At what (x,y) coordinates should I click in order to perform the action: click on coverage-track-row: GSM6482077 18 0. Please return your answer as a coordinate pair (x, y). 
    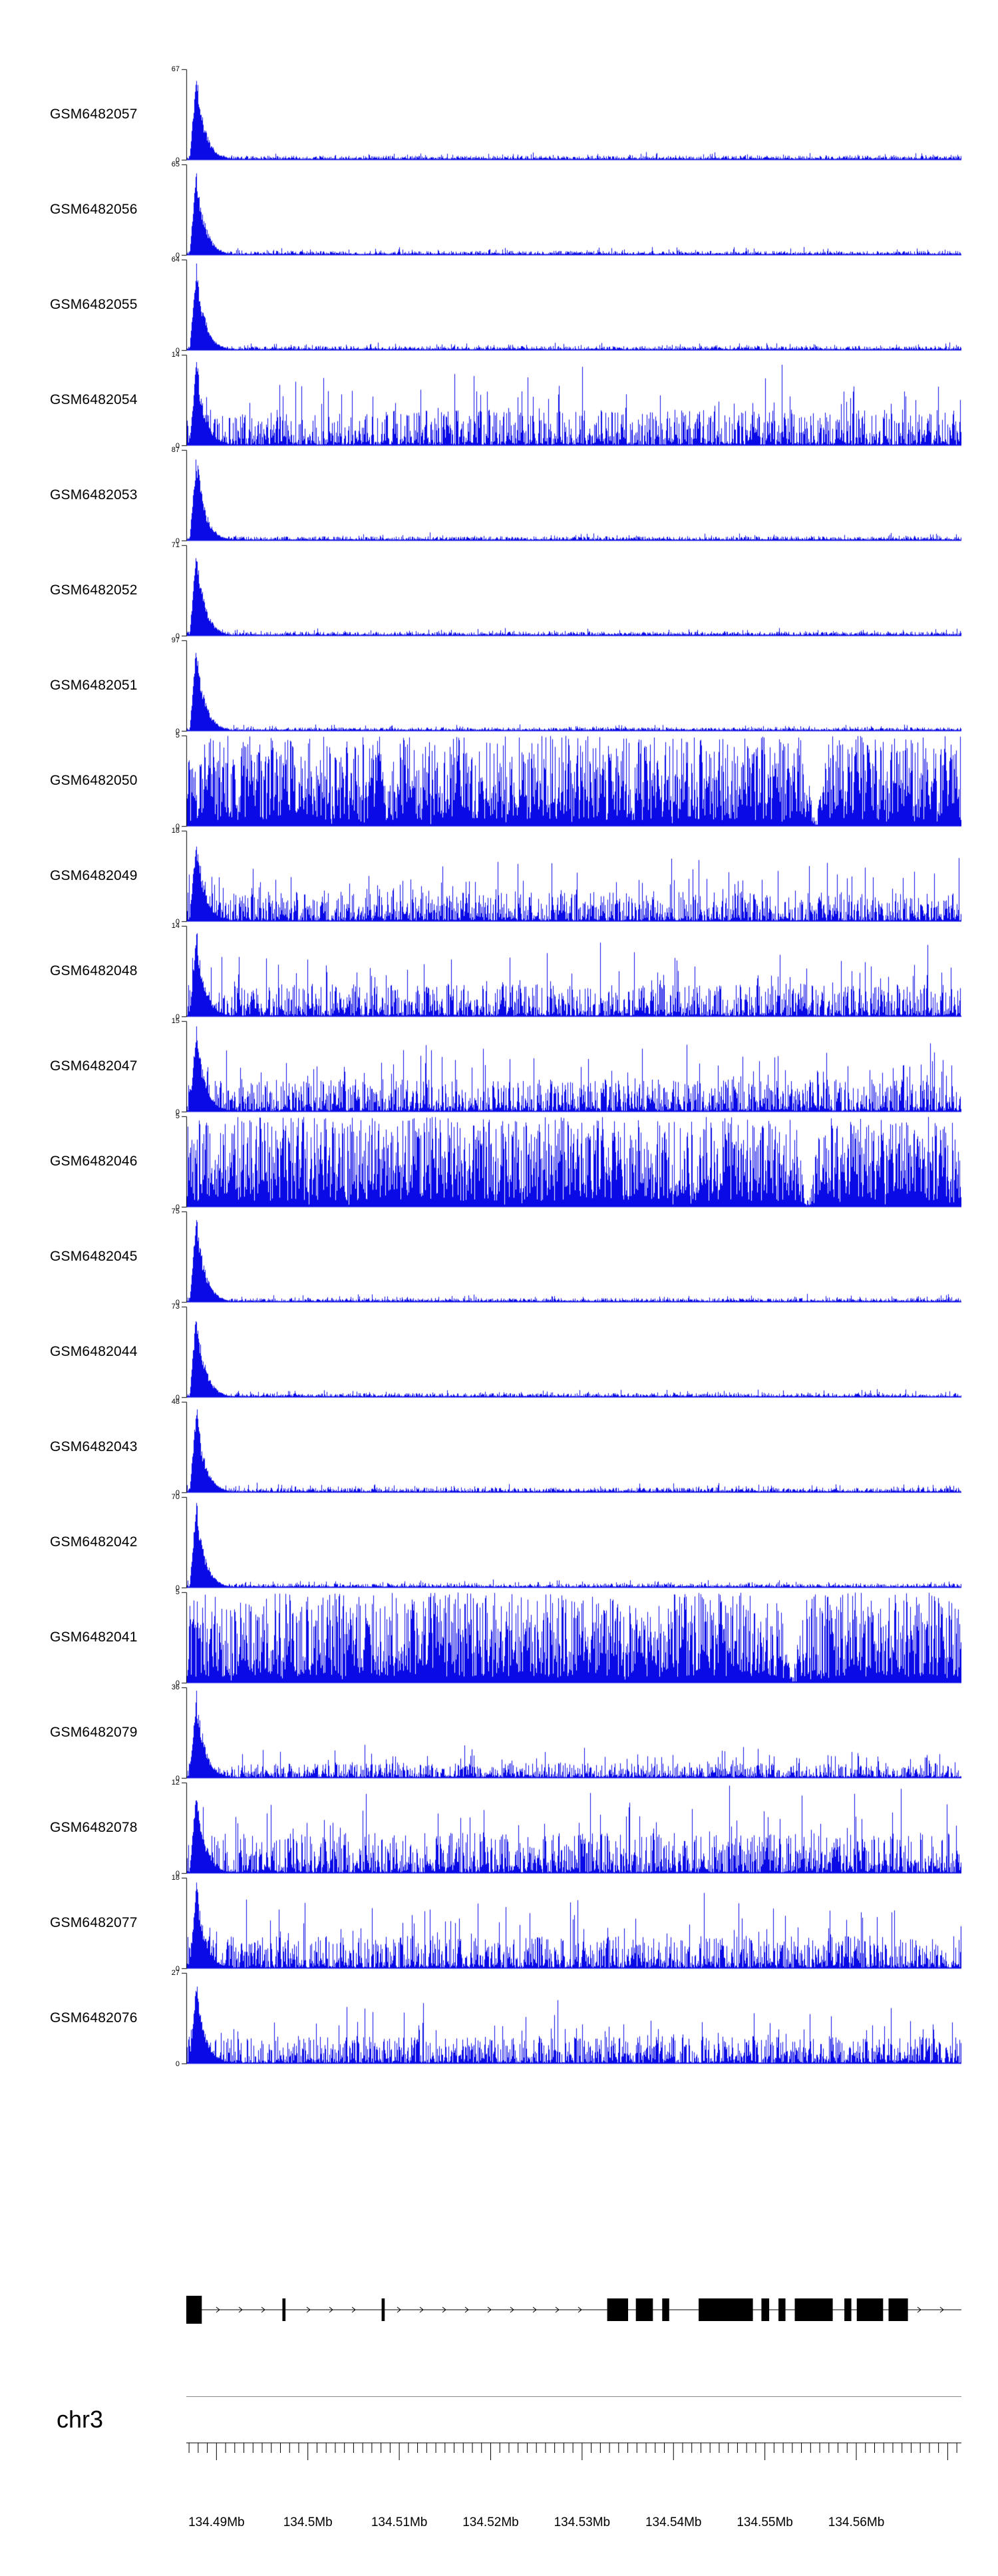
    Looking at the image, I should click on (499, 1923).